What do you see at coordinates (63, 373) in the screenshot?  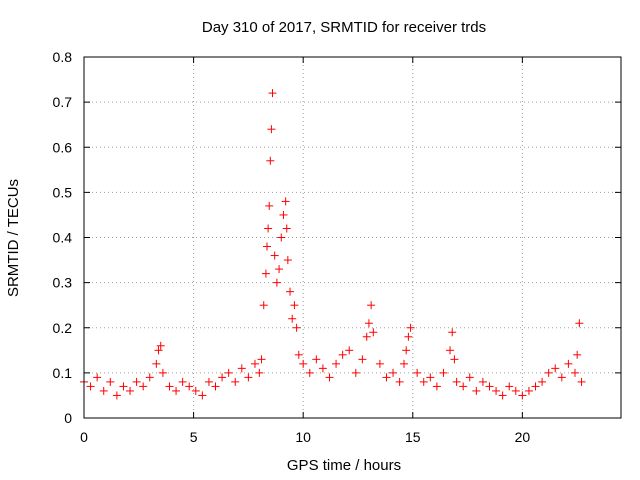 I see `y-tick-label: 0.1` at bounding box center [63, 373].